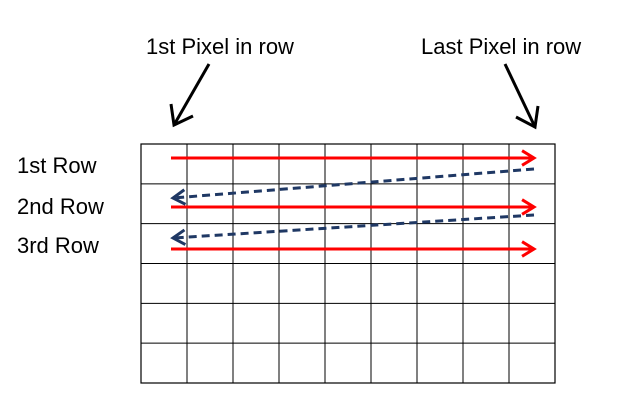 The image size is (630, 411). Describe the element at coordinates (501, 46) in the screenshot. I see `last-pixel-label: Last Pixel in row` at that location.